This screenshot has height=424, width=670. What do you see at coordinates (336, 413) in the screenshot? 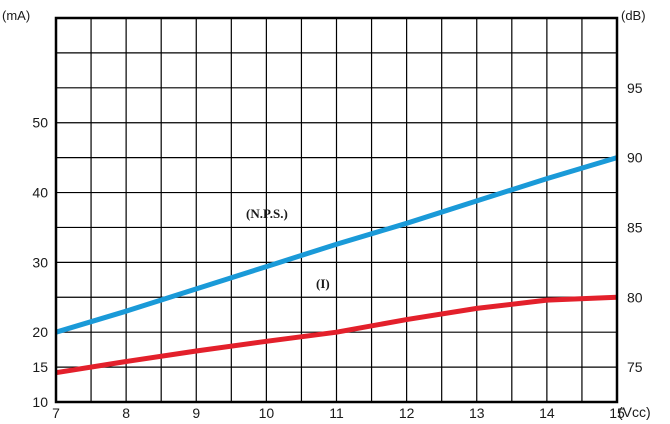
I see `x-tick-label: 11` at bounding box center [336, 413].